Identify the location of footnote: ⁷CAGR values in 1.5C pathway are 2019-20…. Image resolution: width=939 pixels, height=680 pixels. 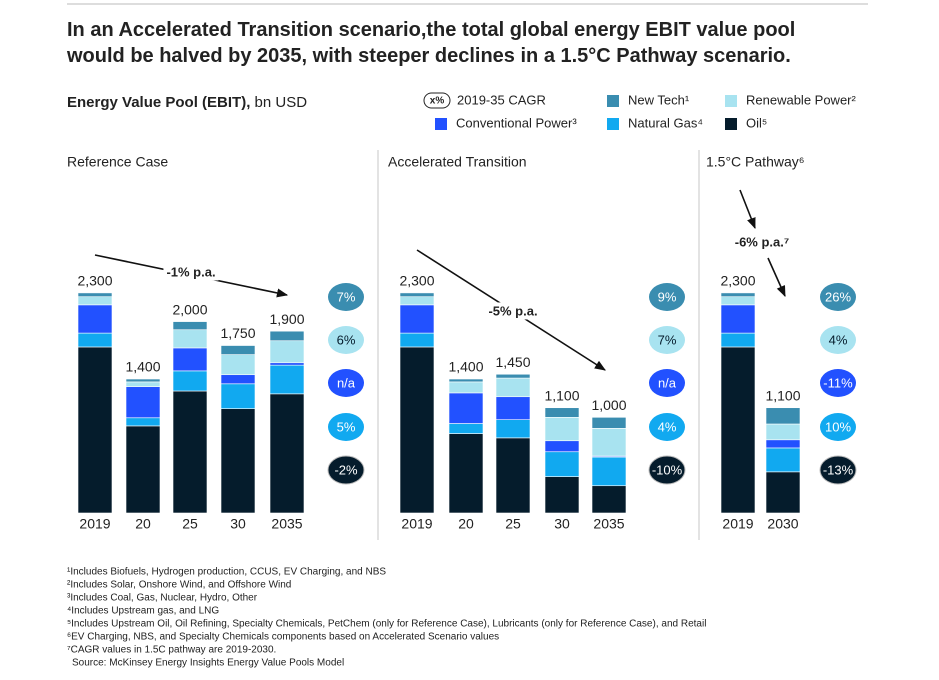
(171, 650).